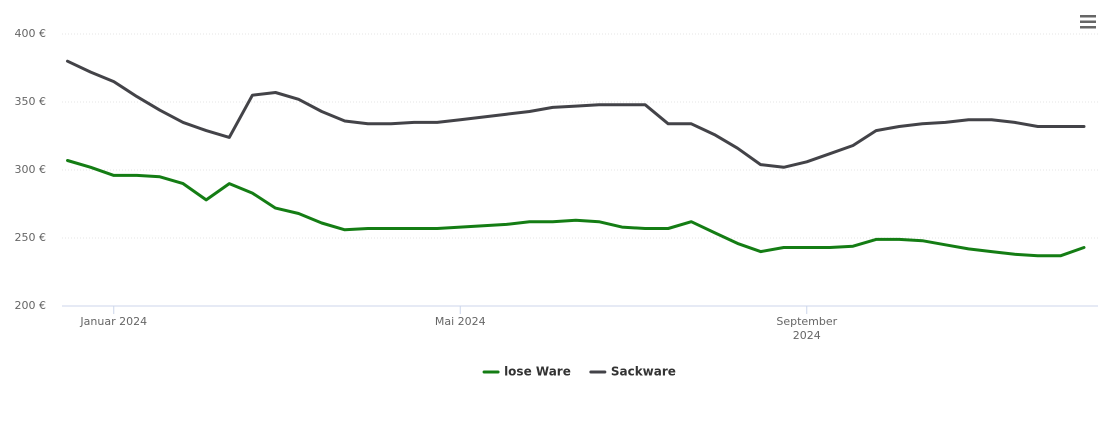 This screenshot has width=1110, height=422. I want to click on y-tick-label: 400 €, so click(31, 33).